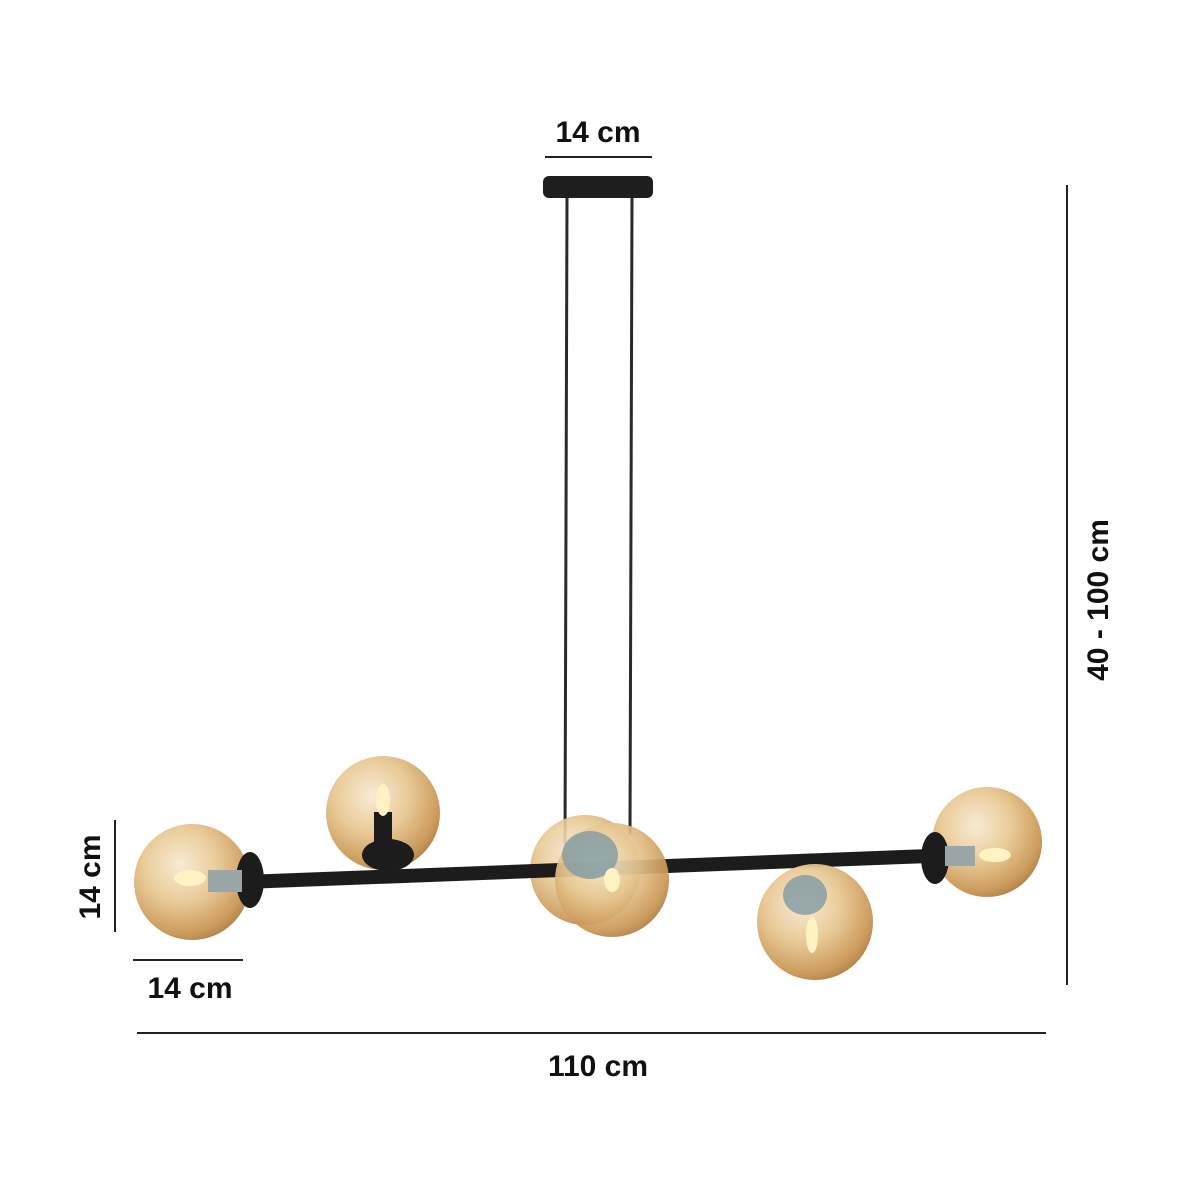  What do you see at coordinates (1098, 600) in the screenshot?
I see `height-label: 40 - 100 cm` at bounding box center [1098, 600].